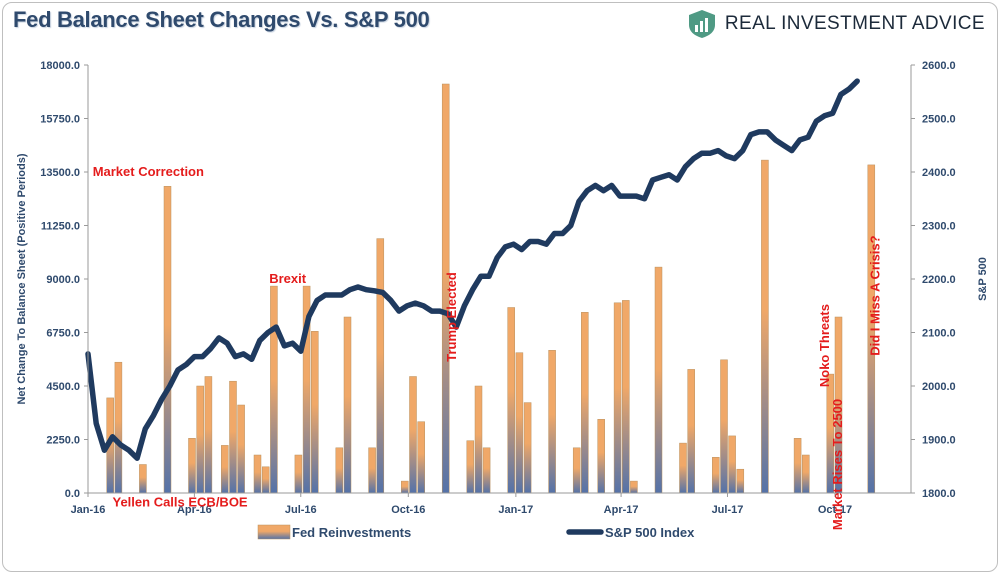 This screenshot has width=1000, height=576. I want to click on legend: Fed Reinvestments S&P 500 Index, so click(476, 532).